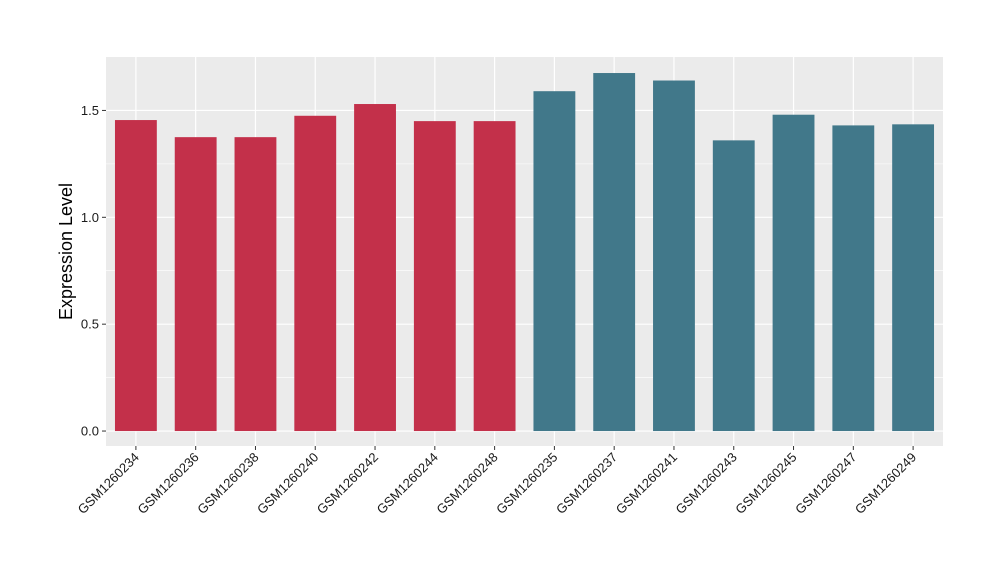 The image size is (1000, 580). I want to click on bar-gsm1260235, so click(554, 261).